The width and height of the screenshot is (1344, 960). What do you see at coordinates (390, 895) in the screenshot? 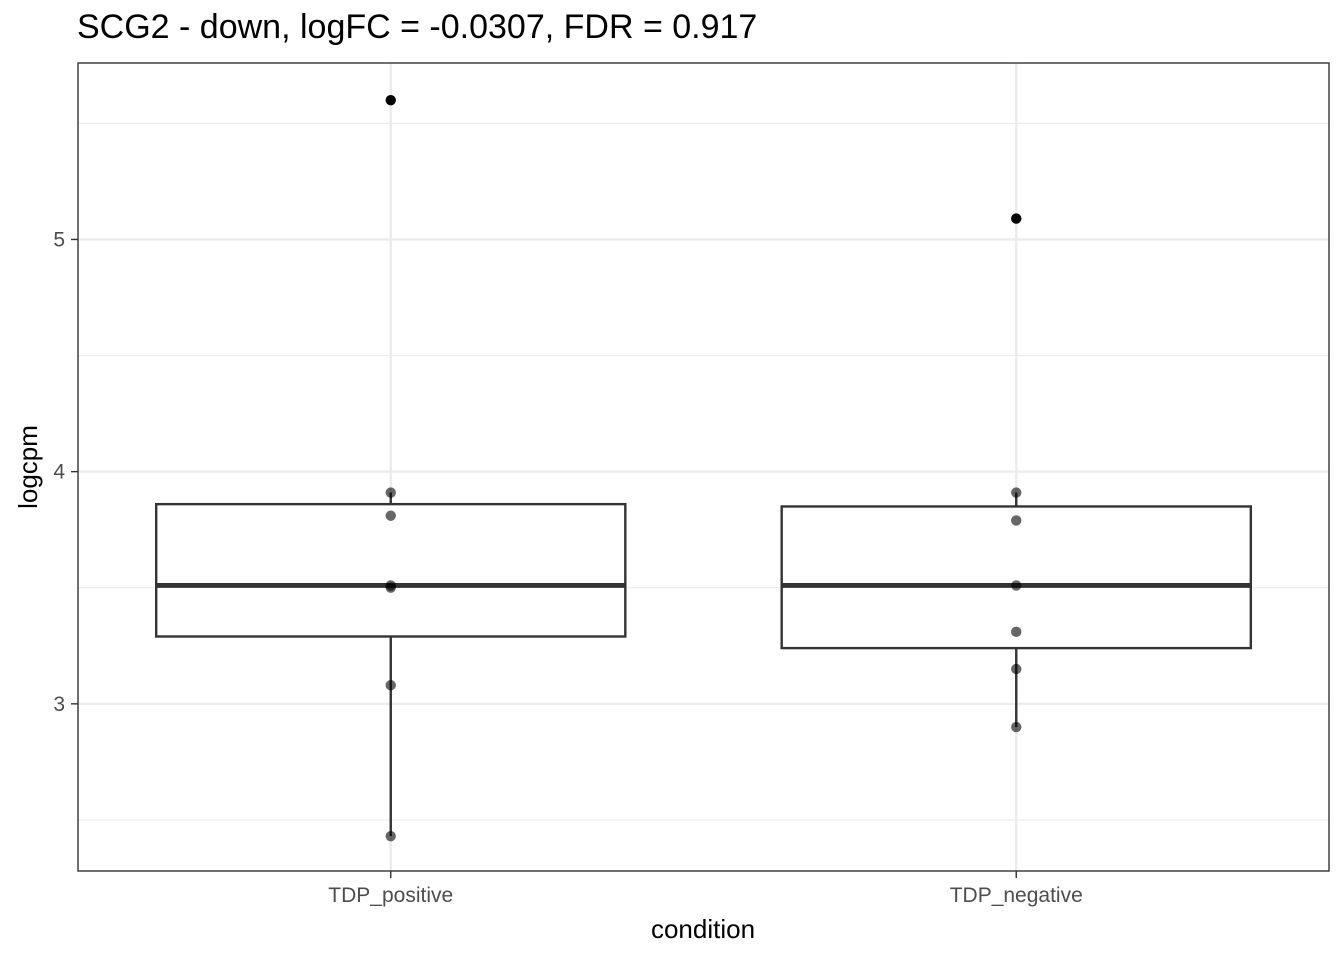
I see `x-tick-label: TDP_positive` at bounding box center [390, 895].